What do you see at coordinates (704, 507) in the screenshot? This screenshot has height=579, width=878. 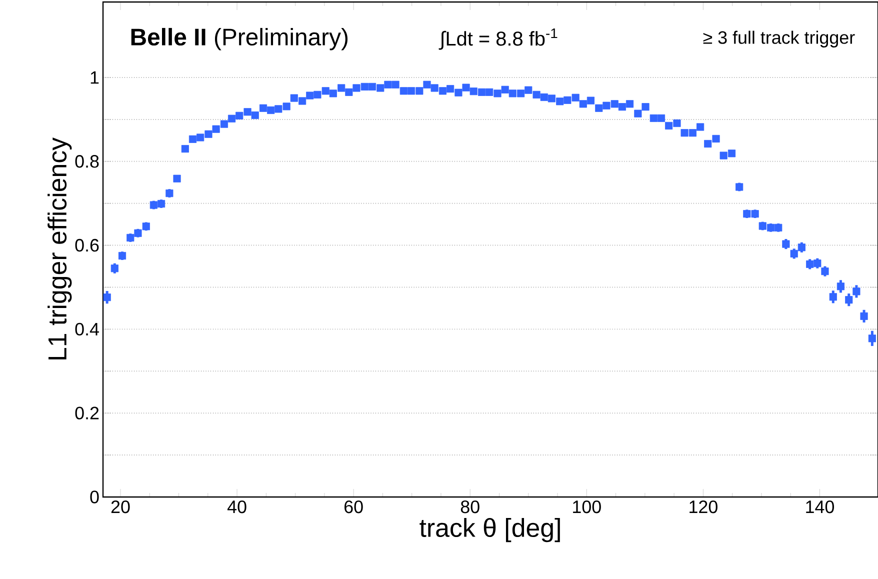 I see `x-tick-label: 120` at bounding box center [704, 507].